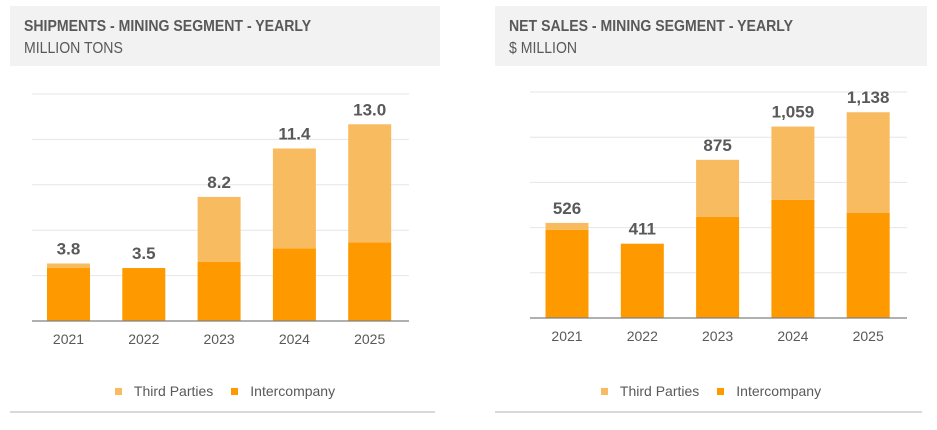 The height and width of the screenshot is (430, 937). I want to click on data-label-2021: 3.8, so click(69, 248).